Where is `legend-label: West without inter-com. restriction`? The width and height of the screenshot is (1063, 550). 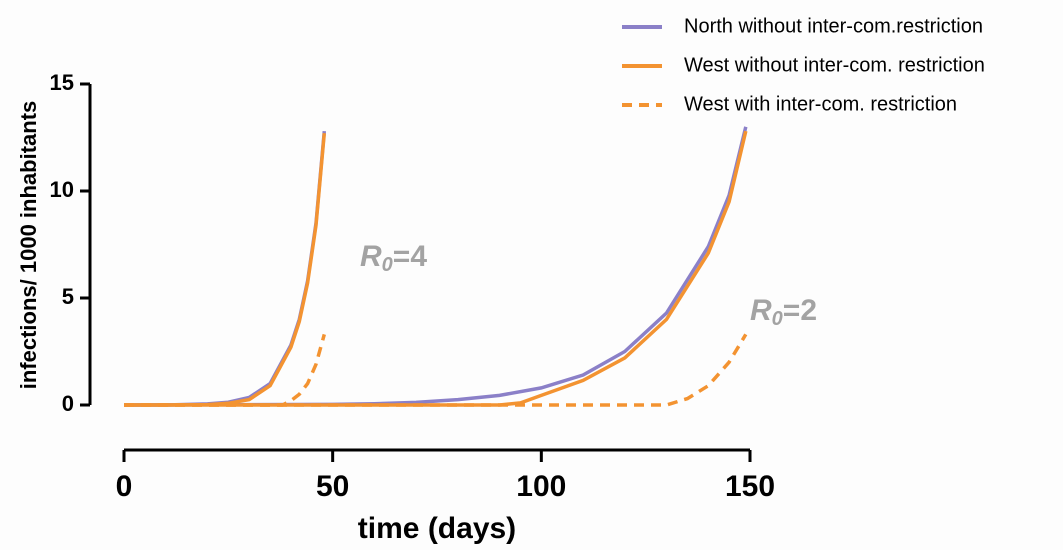 legend-label: West without inter-com. restriction is located at coordinates (834, 65).